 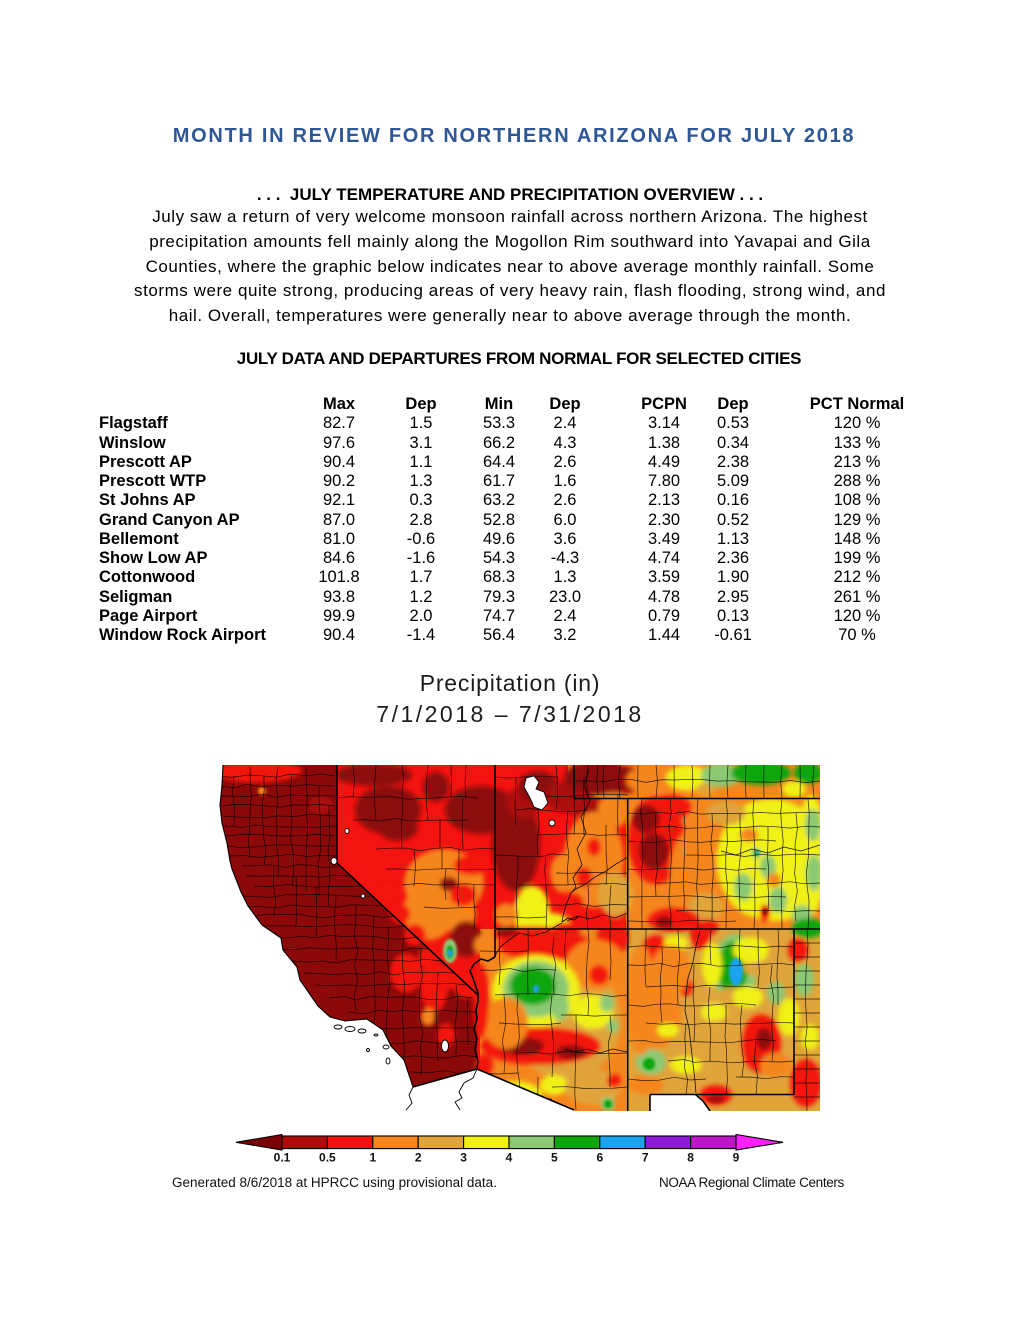 I want to click on svg-text: 9, so click(x=736, y=1158).